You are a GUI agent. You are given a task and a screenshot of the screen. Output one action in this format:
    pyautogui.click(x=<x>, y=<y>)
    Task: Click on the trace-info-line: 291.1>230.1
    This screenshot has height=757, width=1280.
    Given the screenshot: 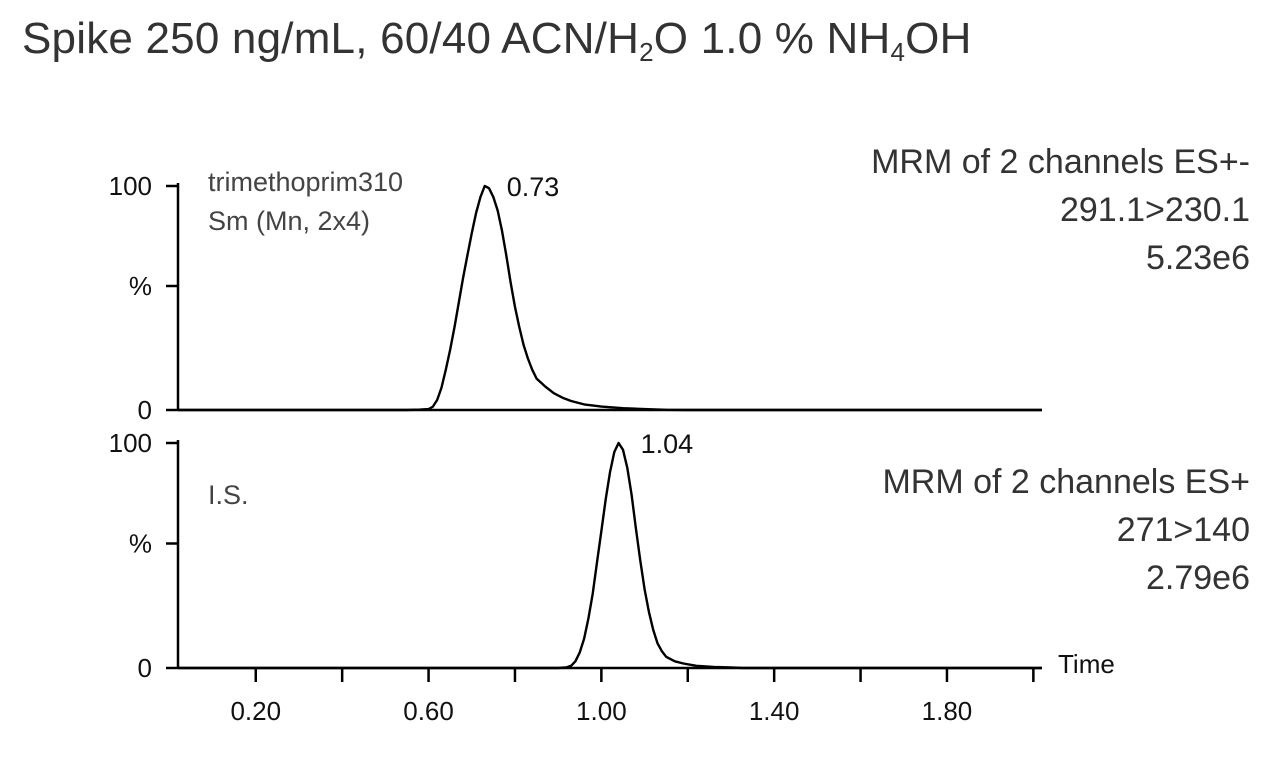 What is the action you would take?
    pyautogui.click(x=1155, y=210)
    